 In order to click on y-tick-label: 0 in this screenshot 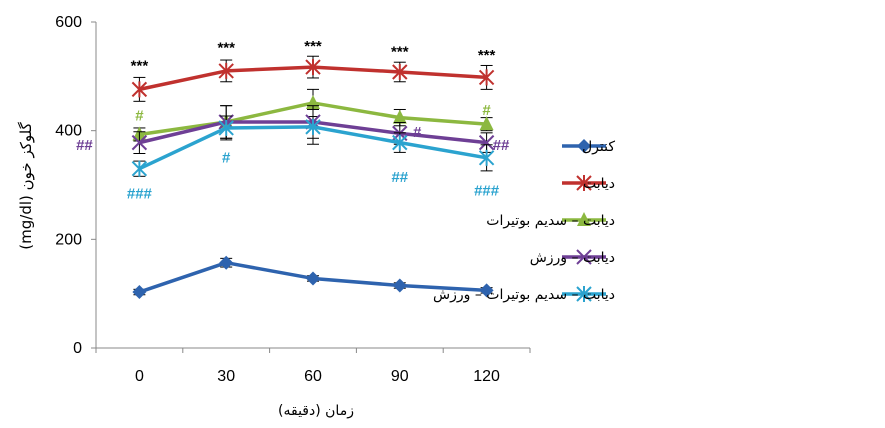, I will do `click(77, 348)`.